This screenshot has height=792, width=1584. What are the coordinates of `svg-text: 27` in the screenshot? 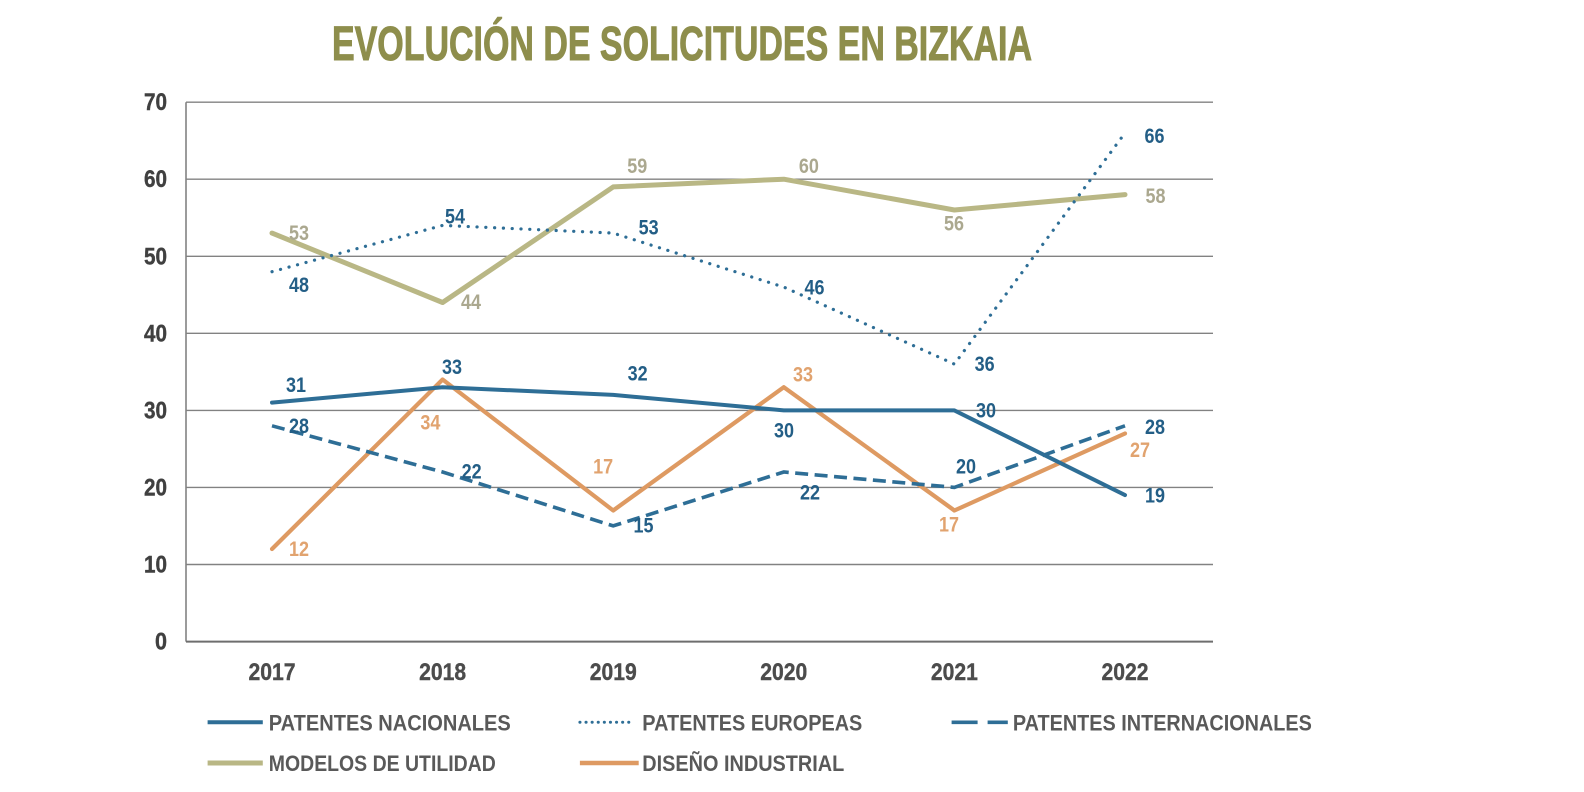 It's located at (1140, 450).